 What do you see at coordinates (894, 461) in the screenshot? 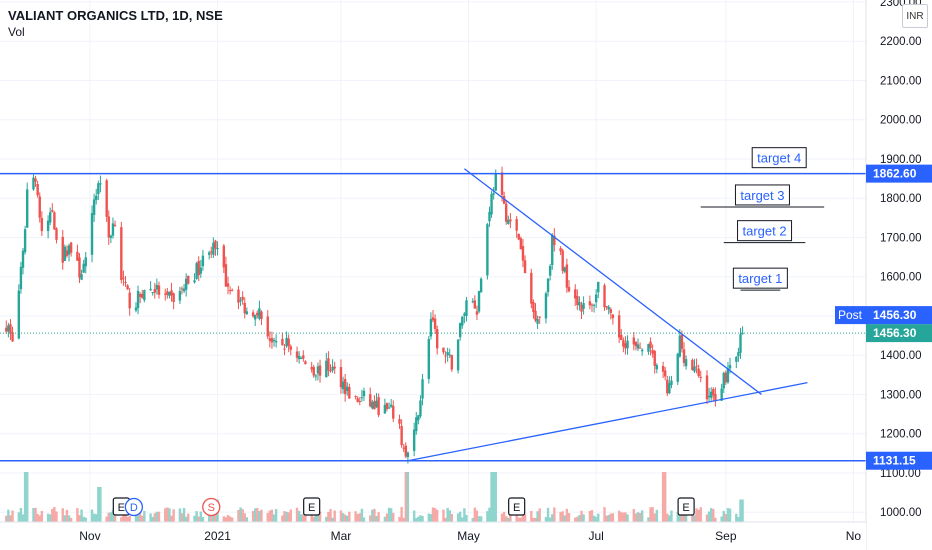
I see `level-price-label-text: 1131.15` at bounding box center [894, 461].